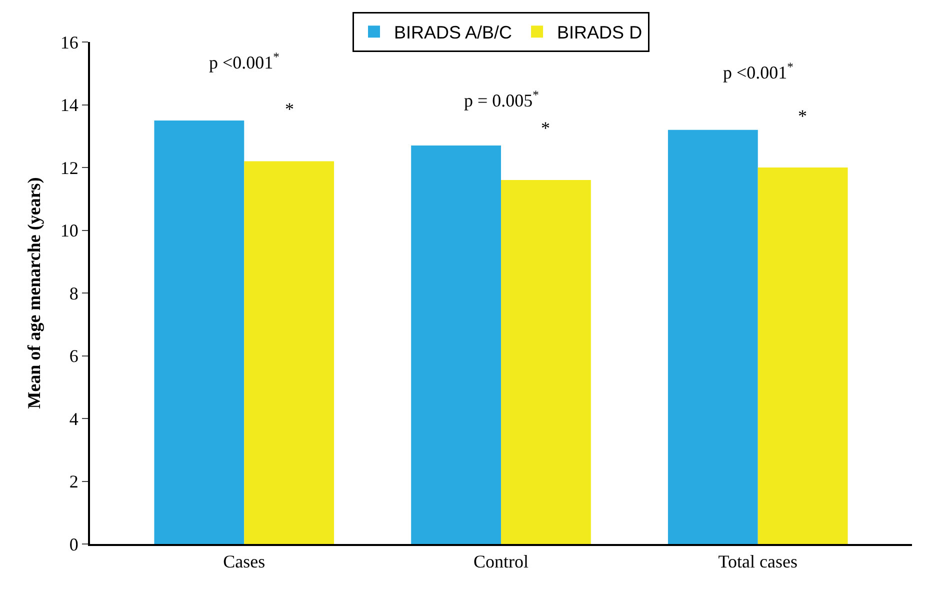 Image resolution: width=952 pixels, height=594 pixels. I want to click on x-tick-label: Cases, so click(244, 562).